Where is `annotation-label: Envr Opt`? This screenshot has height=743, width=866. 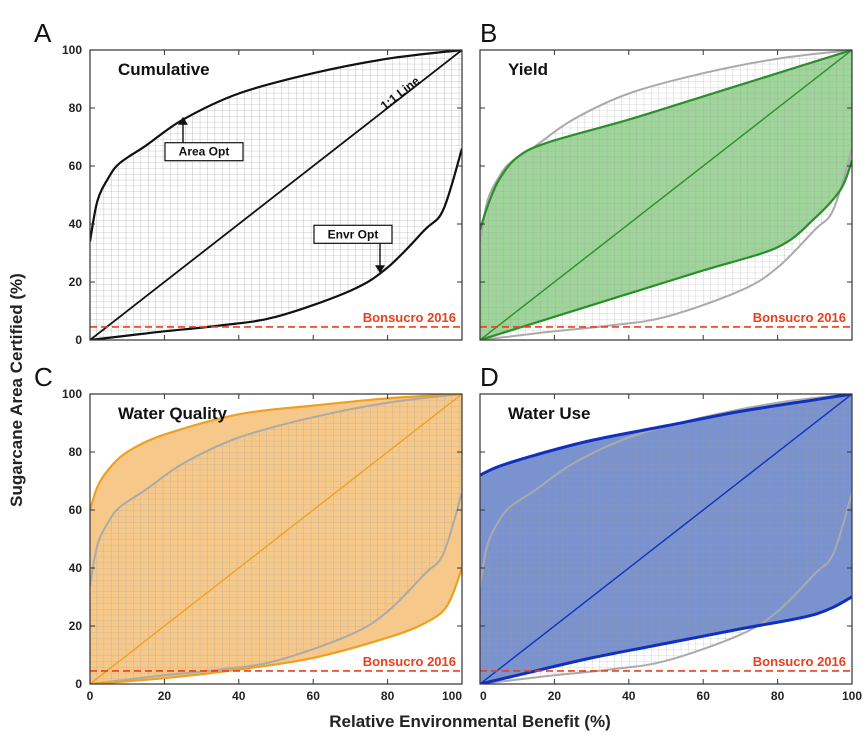
annotation-label: Envr Opt is located at coordinates (353, 234).